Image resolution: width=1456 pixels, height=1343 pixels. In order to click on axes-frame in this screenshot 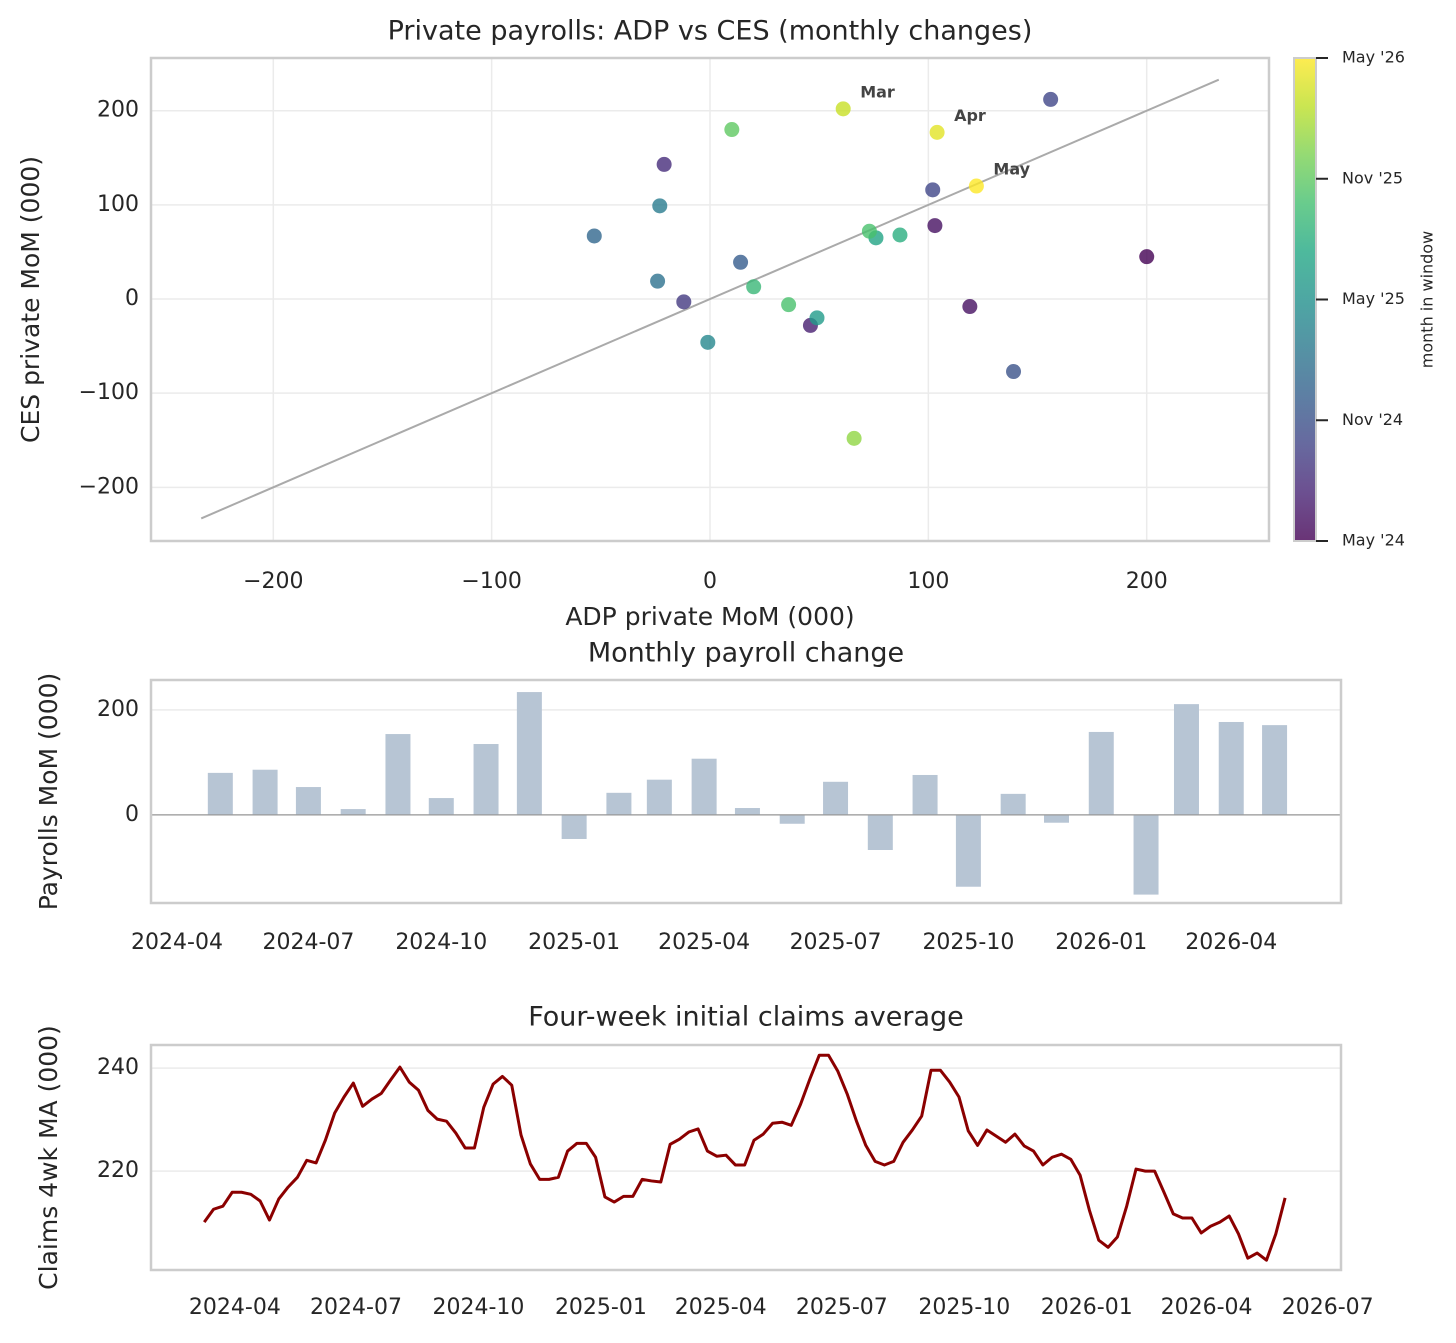, I will do `click(746, 791)`.